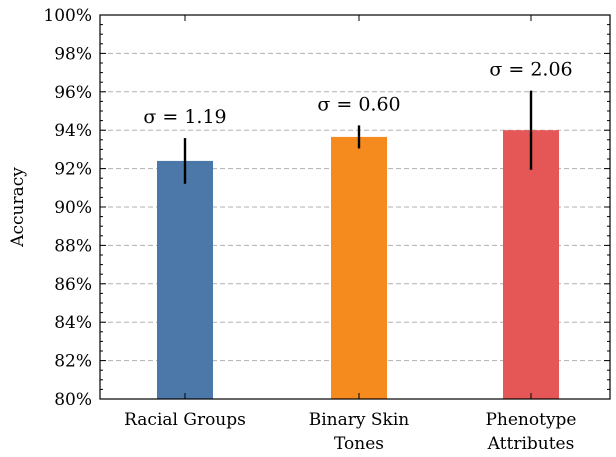  Describe the element at coordinates (184, 117) in the screenshot. I see `sigma-annotation: σ = 1.19` at that location.